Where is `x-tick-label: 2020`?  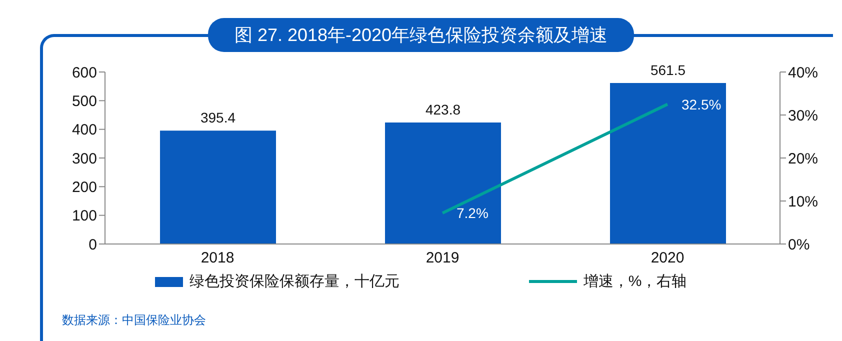
x-tick-label: 2020 is located at coordinates (667, 258).